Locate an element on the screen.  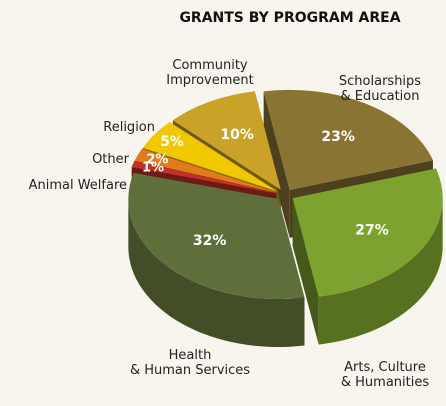
data-label: 5% is located at coordinates (172, 142).